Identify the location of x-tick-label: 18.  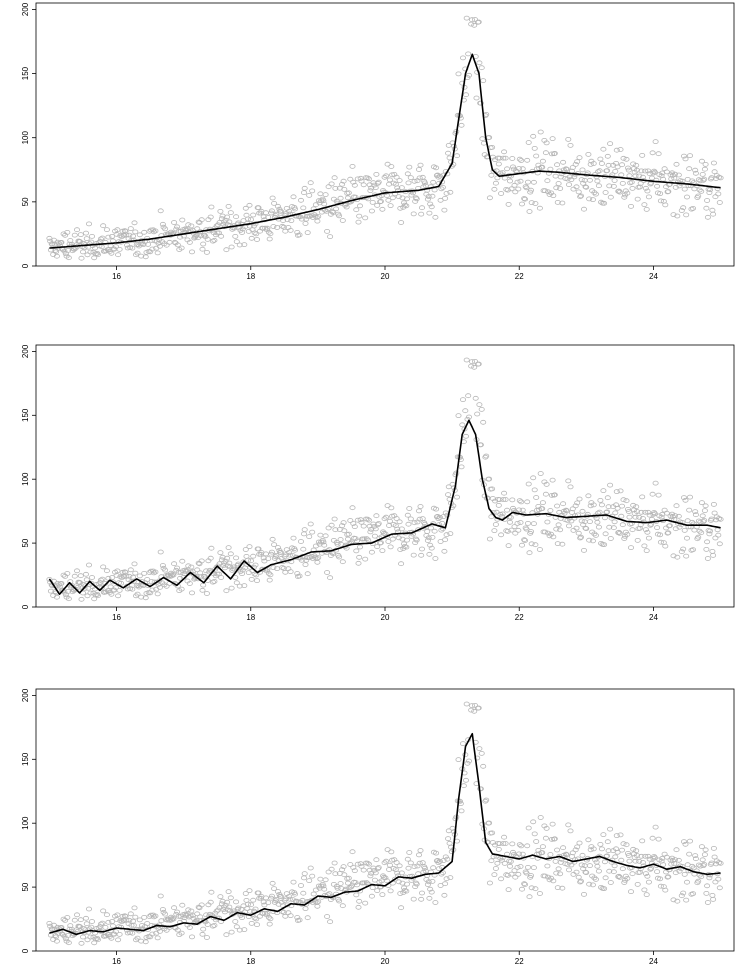
(250, 276).